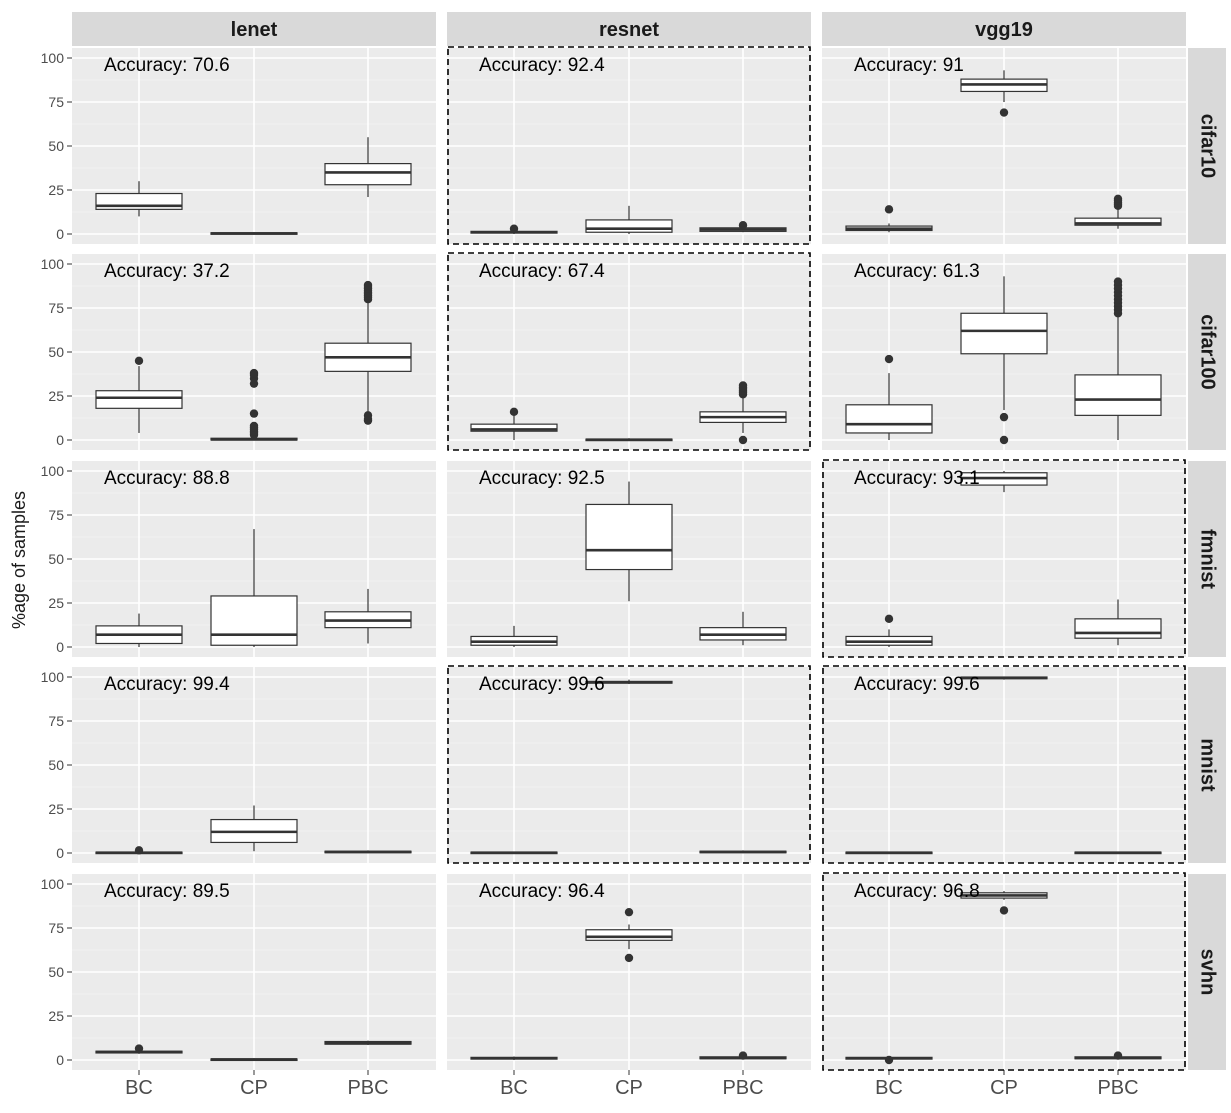 This screenshot has height=1113, width=1231. What do you see at coordinates (909, 65) in the screenshot?
I see `accuracy-label: Accuracy: 91` at bounding box center [909, 65].